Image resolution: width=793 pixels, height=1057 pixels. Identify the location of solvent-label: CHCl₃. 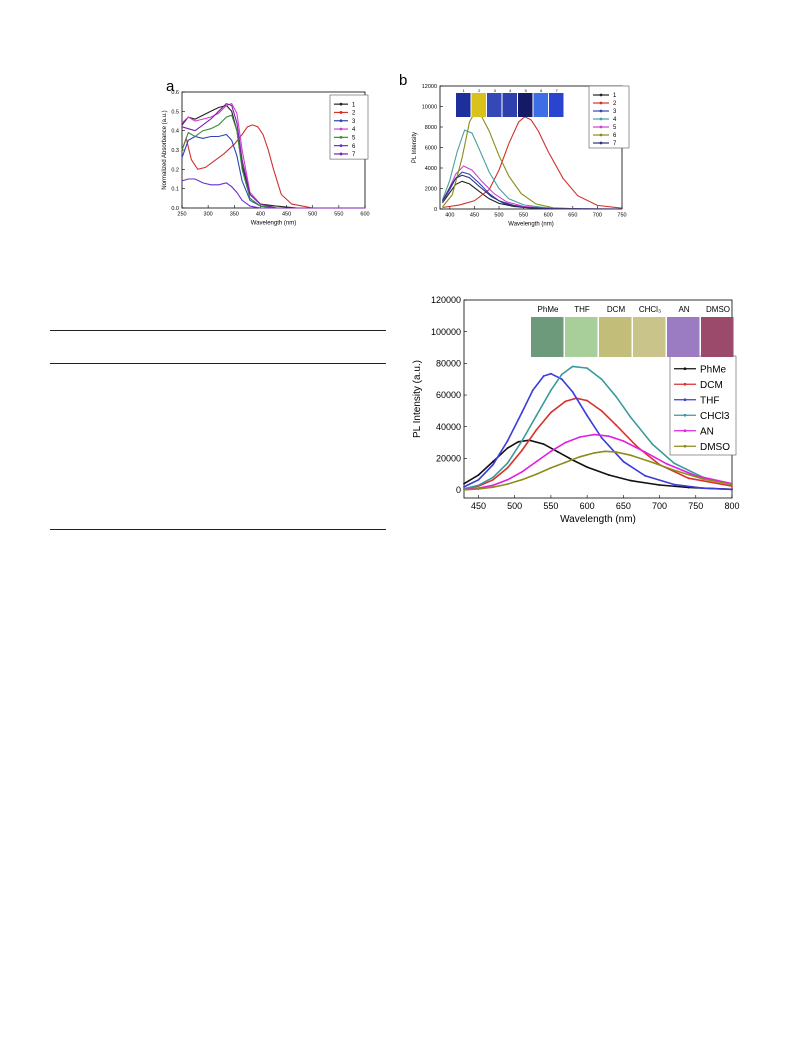
(650, 309).